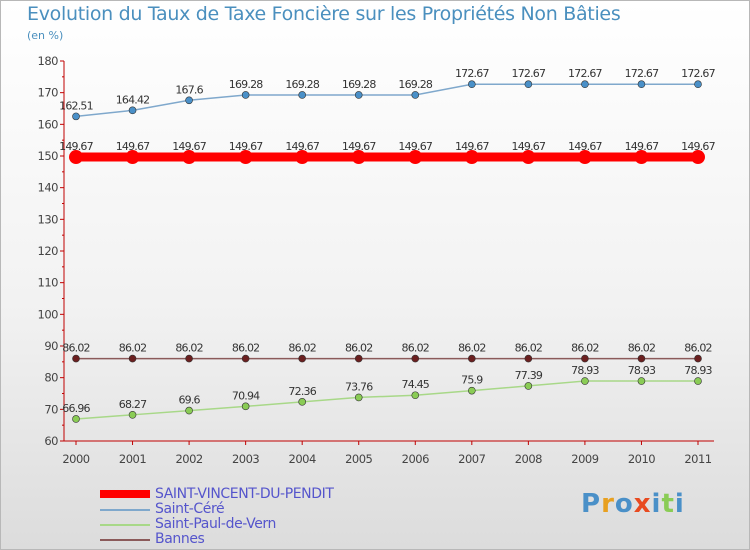 Image resolution: width=750 pixels, height=550 pixels. Describe the element at coordinates (302, 459) in the screenshot. I see `x-tick-label: 2004` at that location.